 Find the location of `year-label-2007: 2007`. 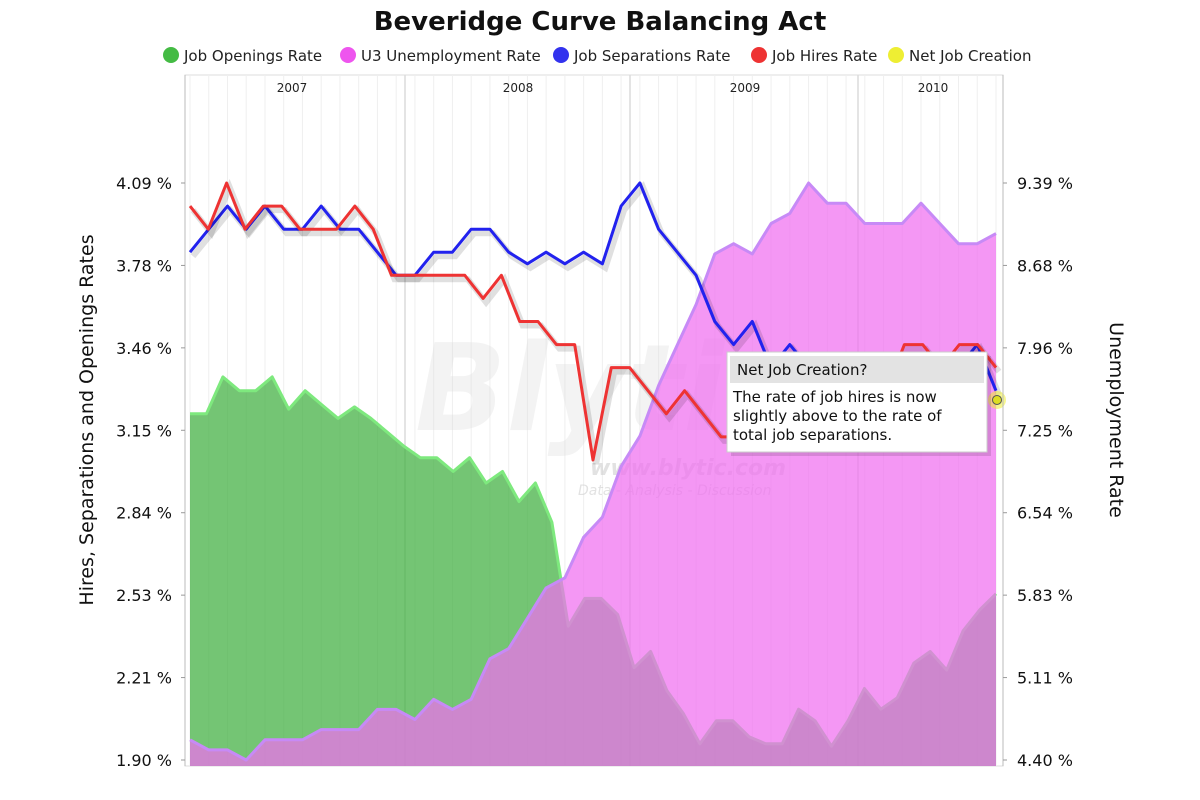

year-label-2007: 2007 is located at coordinates (292, 88).